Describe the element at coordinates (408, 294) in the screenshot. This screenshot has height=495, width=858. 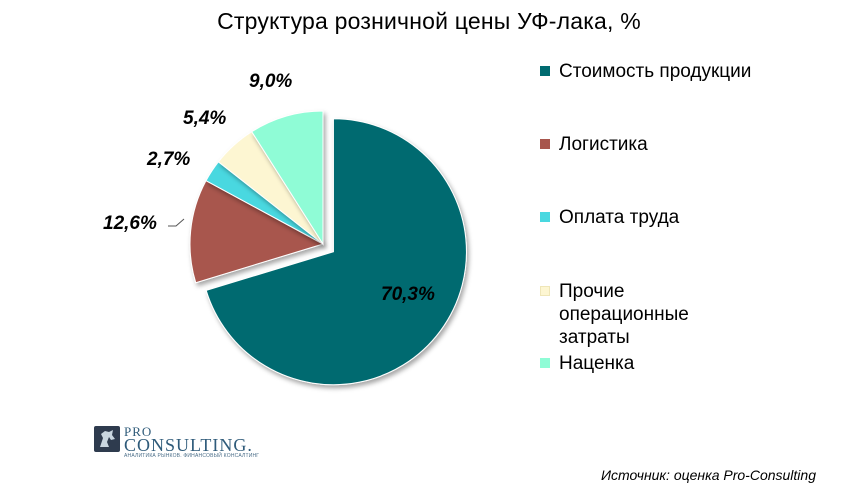
I see `data-label-product-cost: 70,3%` at that location.